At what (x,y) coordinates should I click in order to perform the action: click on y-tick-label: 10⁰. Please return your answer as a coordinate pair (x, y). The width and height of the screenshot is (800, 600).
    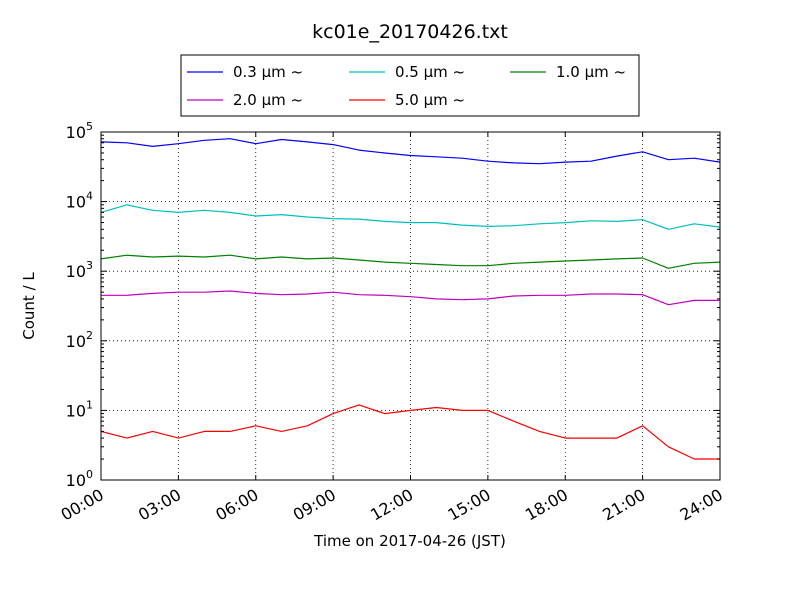
    Looking at the image, I should click on (79, 479).